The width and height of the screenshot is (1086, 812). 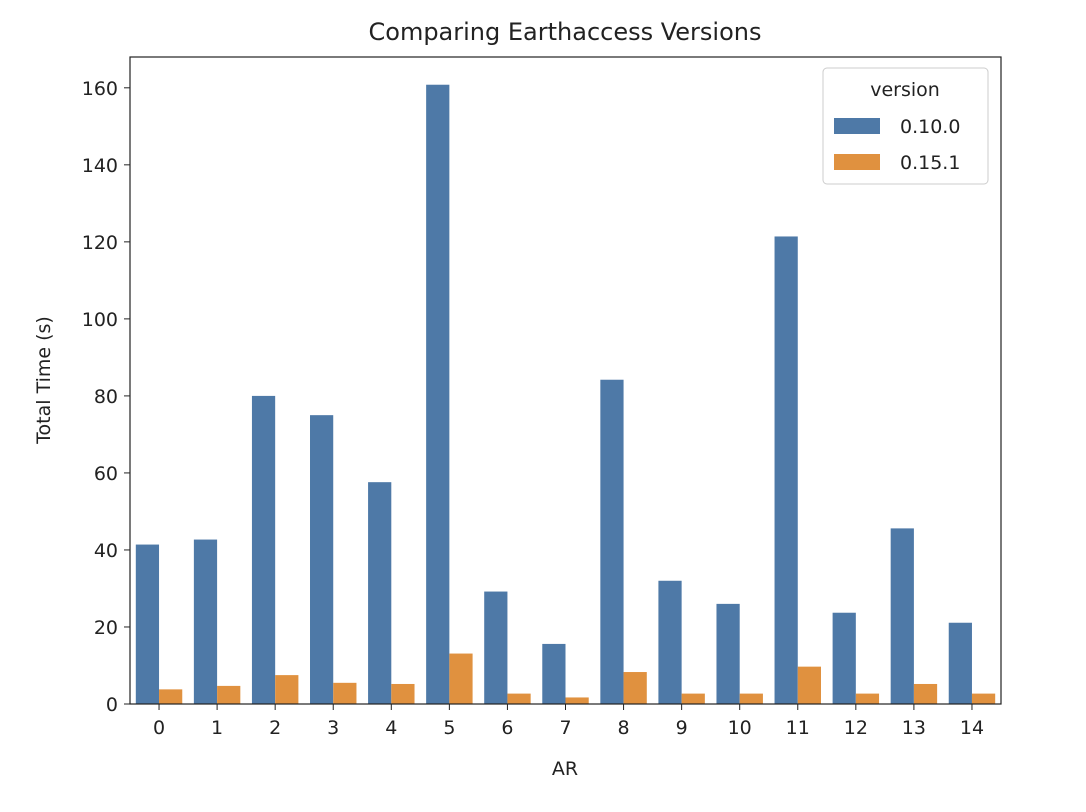 What do you see at coordinates (438, 394) in the screenshot?
I see `bar-0.10.0-5` at bounding box center [438, 394].